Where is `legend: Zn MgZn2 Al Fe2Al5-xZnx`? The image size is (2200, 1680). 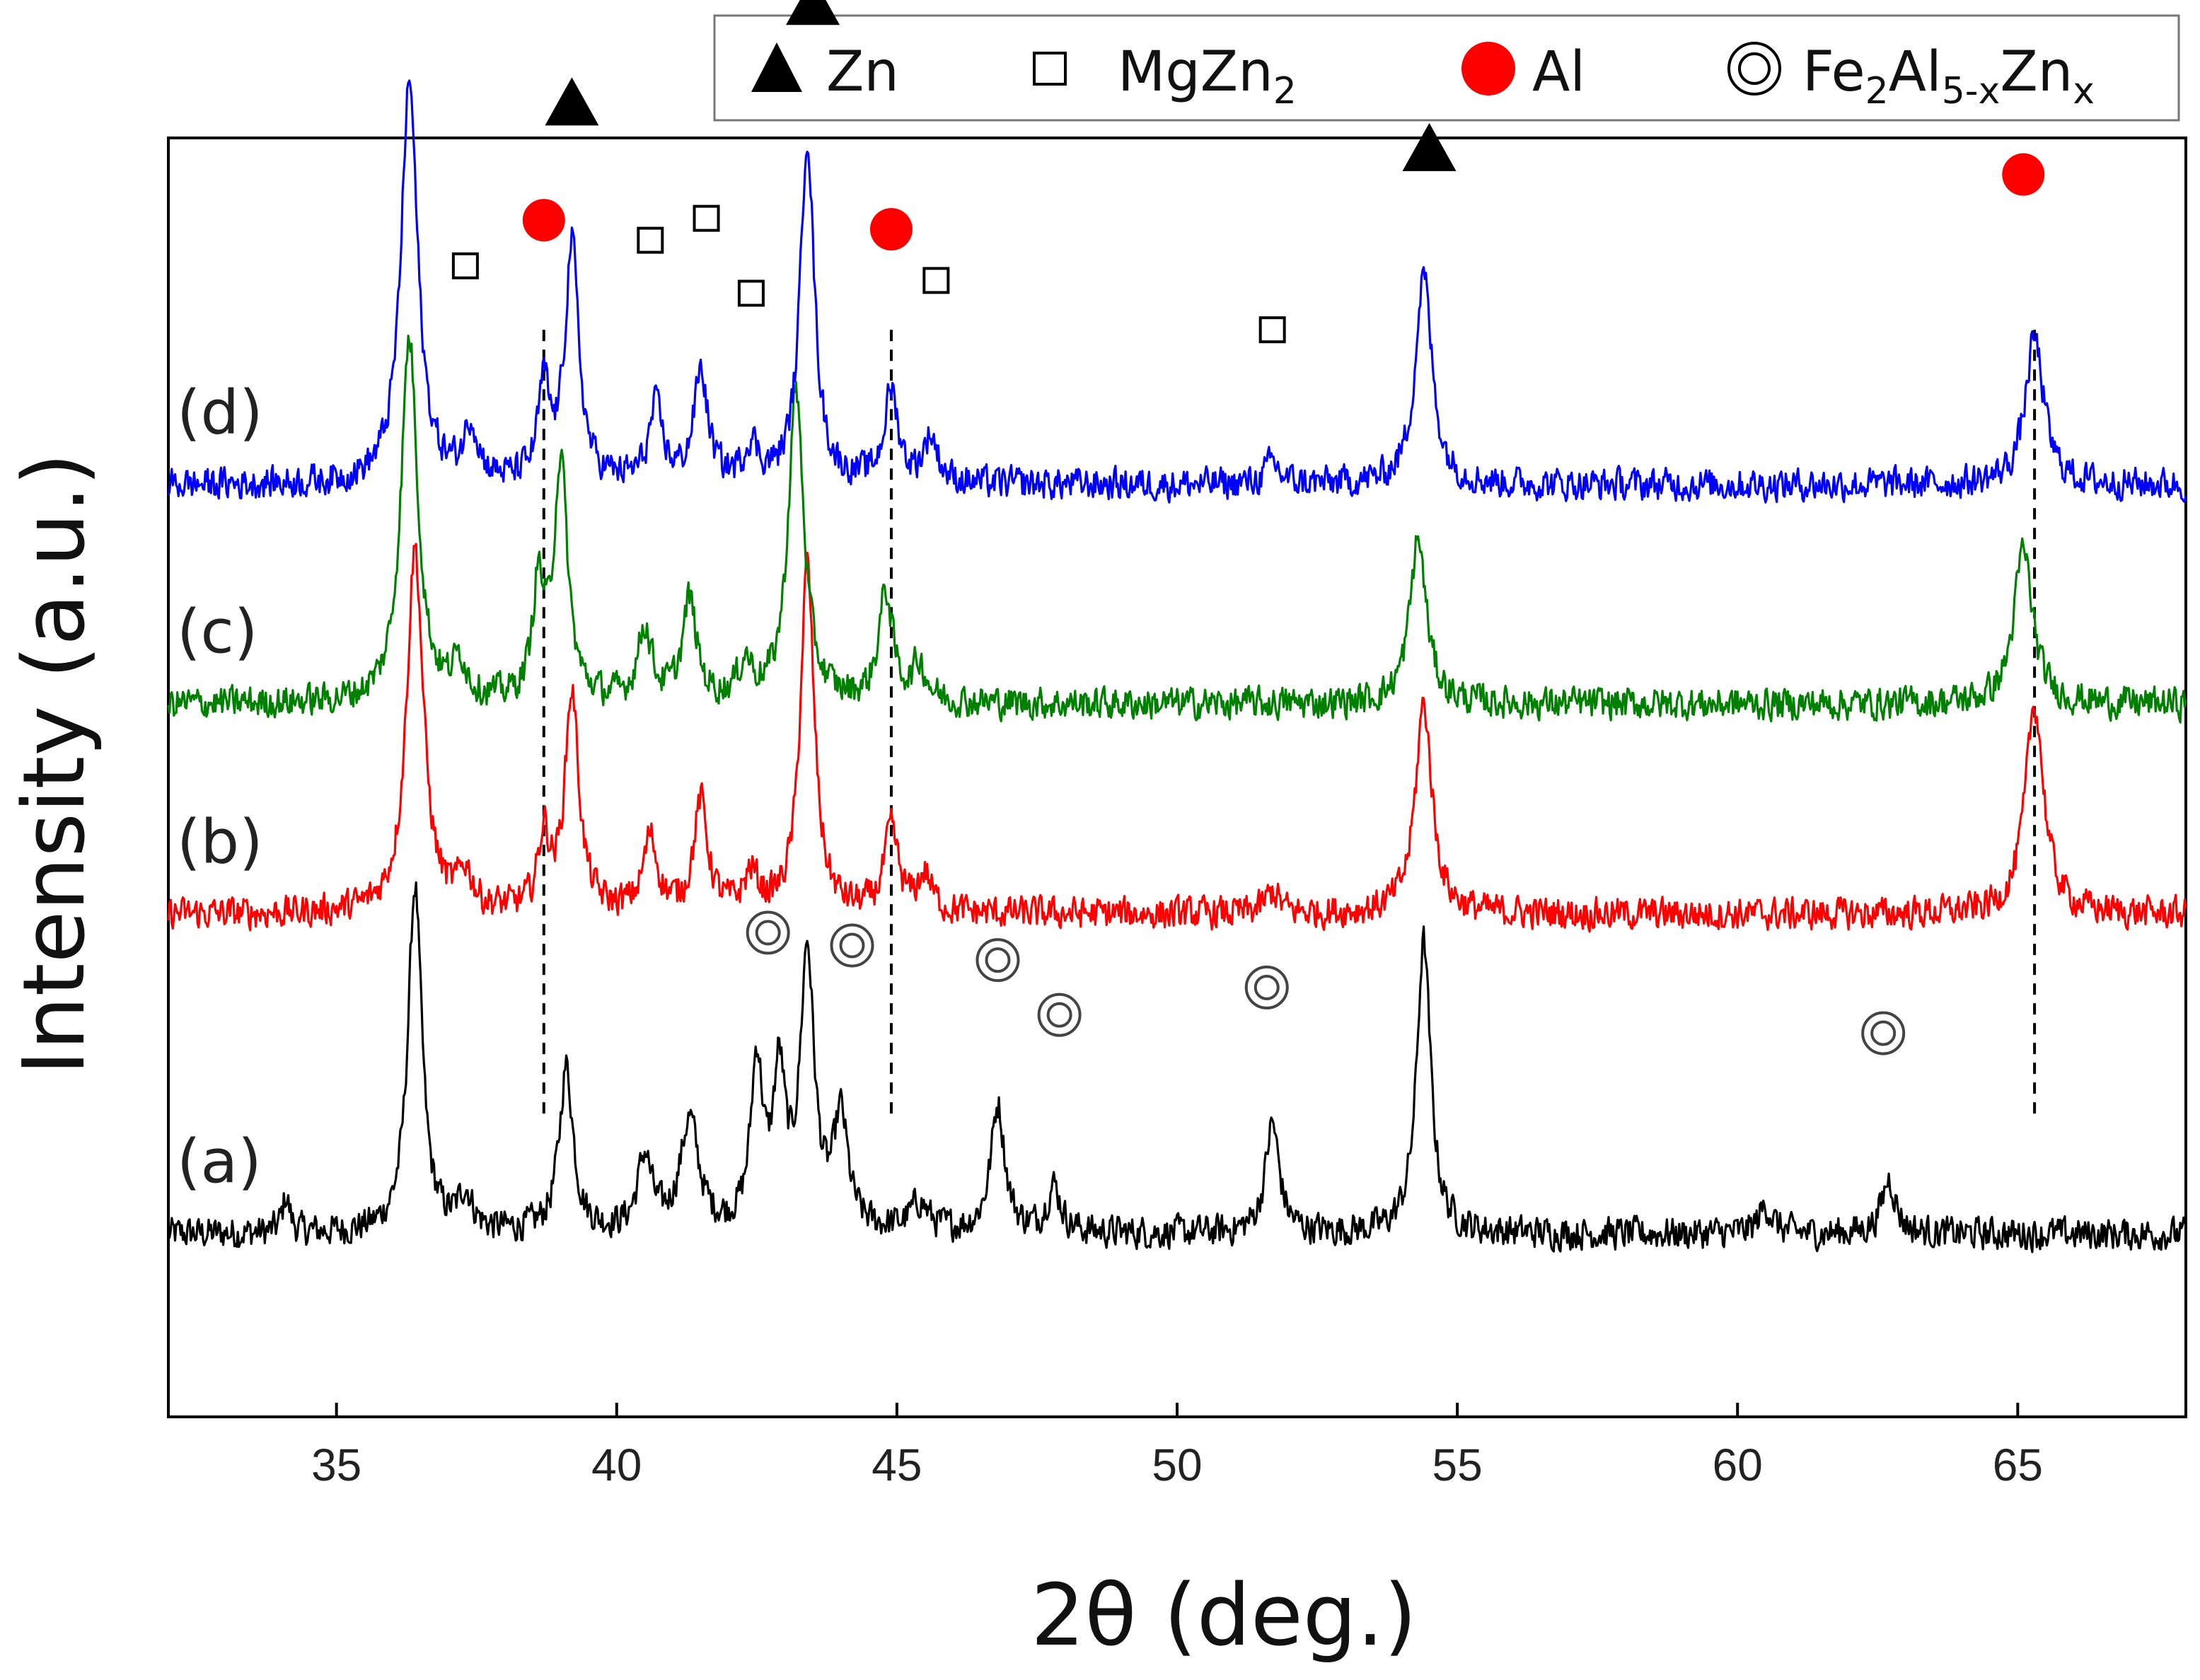
legend: Zn MgZn2 Al Fe2Al5-xZnx is located at coordinates (1446, 68).